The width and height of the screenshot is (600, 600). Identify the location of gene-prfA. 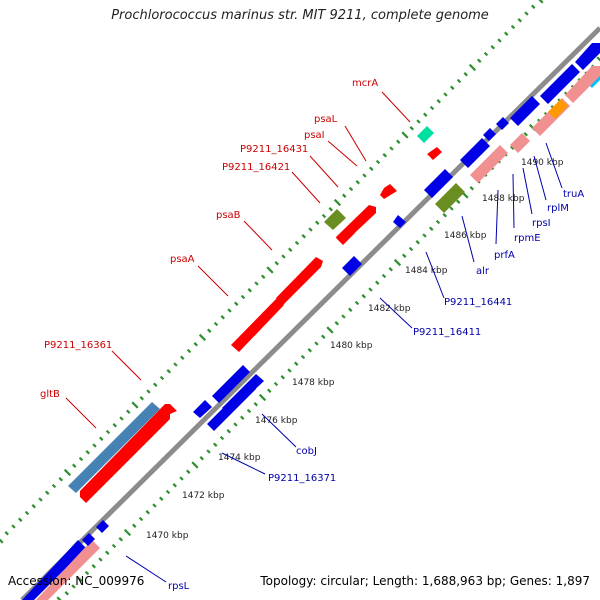
(489, 164).